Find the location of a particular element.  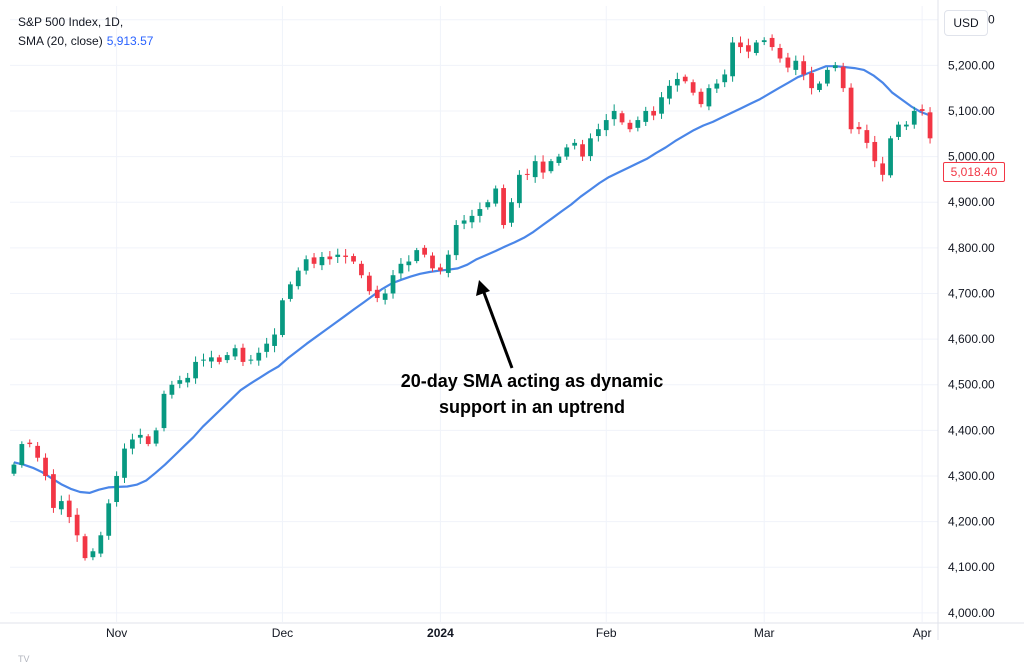

last-price-label: 5,018.40 is located at coordinates (974, 172).